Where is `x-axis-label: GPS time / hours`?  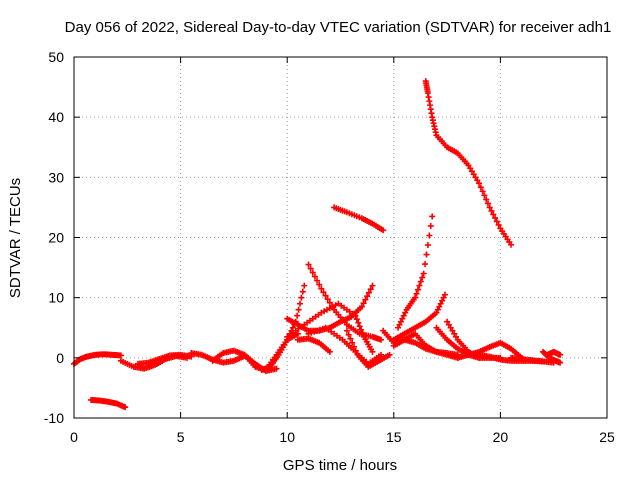 x-axis-label: GPS time / hours is located at coordinates (340, 465).